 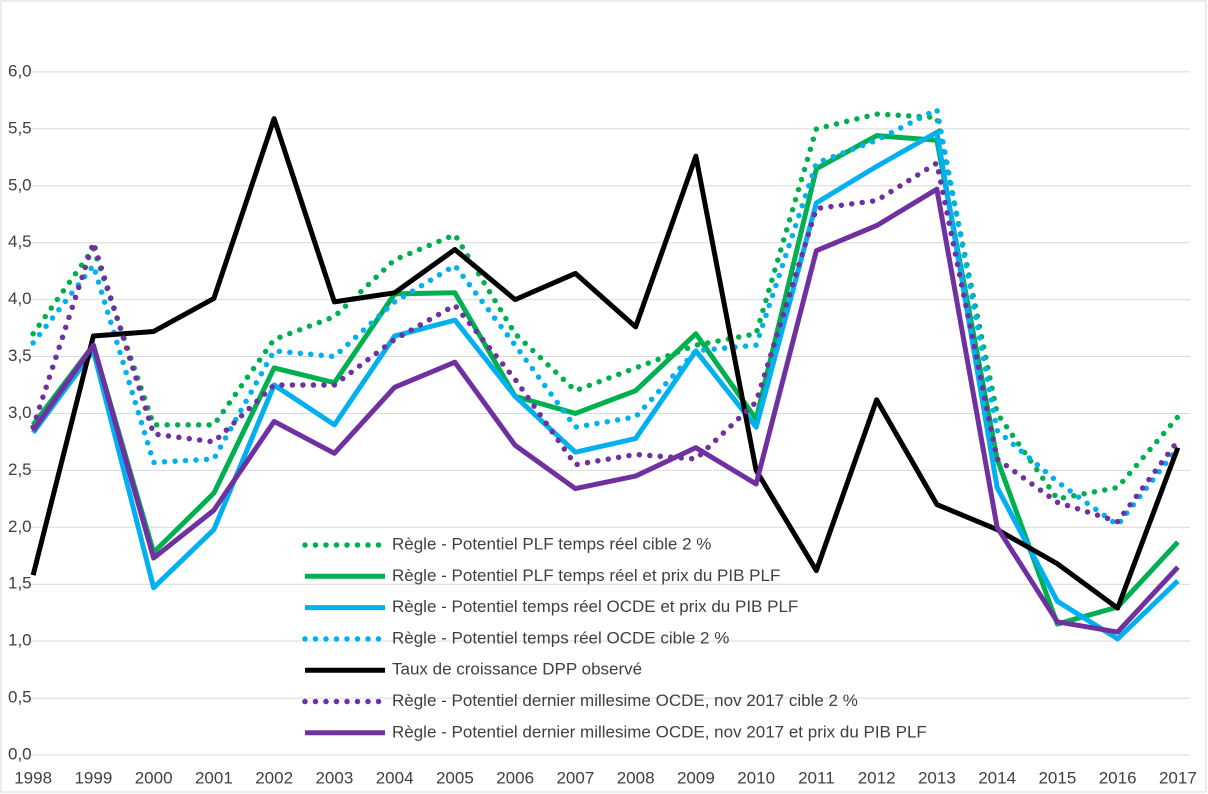 What do you see at coordinates (214, 777) in the screenshot?
I see `x-tick-label: 2001` at bounding box center [214, 777].